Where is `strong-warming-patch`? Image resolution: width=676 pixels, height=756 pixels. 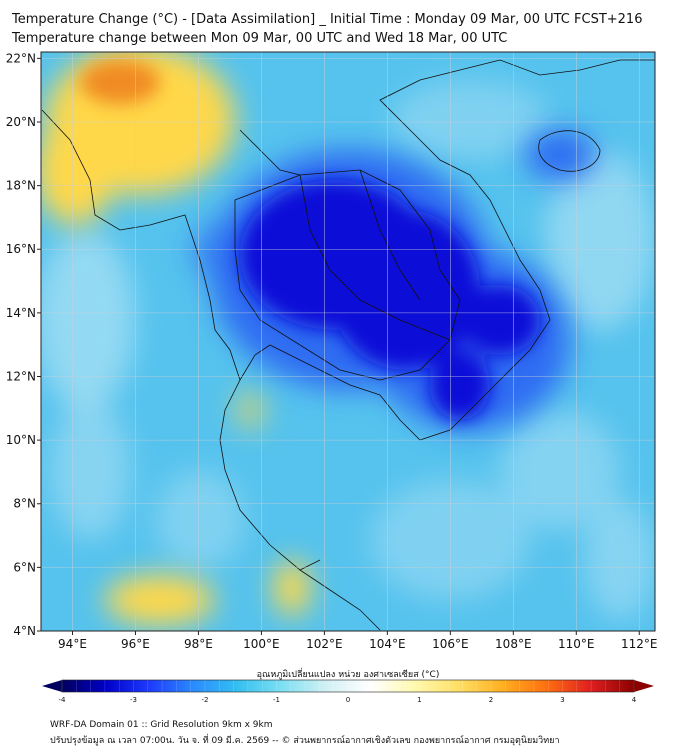
strong-warming-patch is located at coordinates (120, 82).